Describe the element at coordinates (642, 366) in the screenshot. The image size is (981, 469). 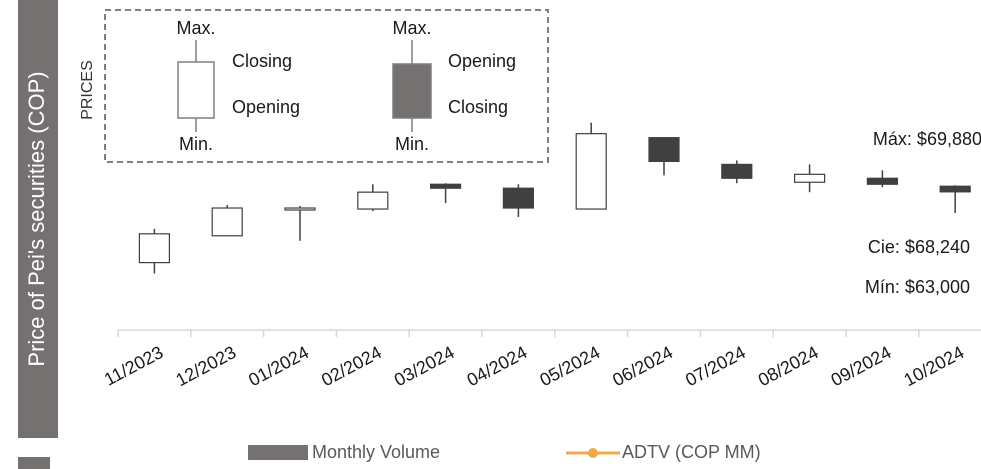
I see `x-tick-label: 06/2024` at that location.